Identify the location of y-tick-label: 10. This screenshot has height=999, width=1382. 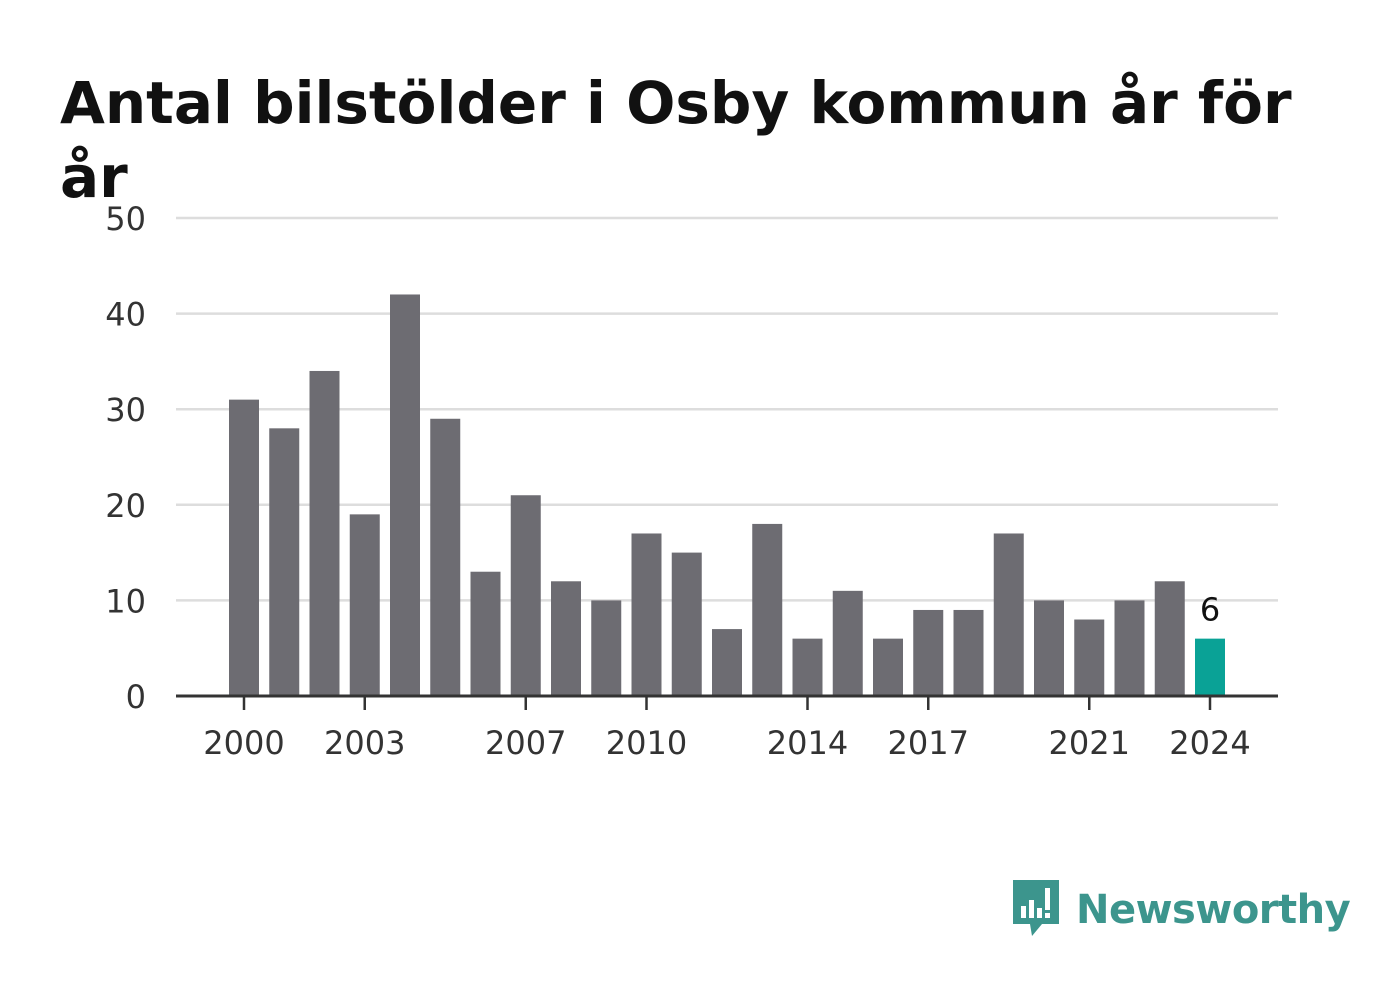
(125, 601).